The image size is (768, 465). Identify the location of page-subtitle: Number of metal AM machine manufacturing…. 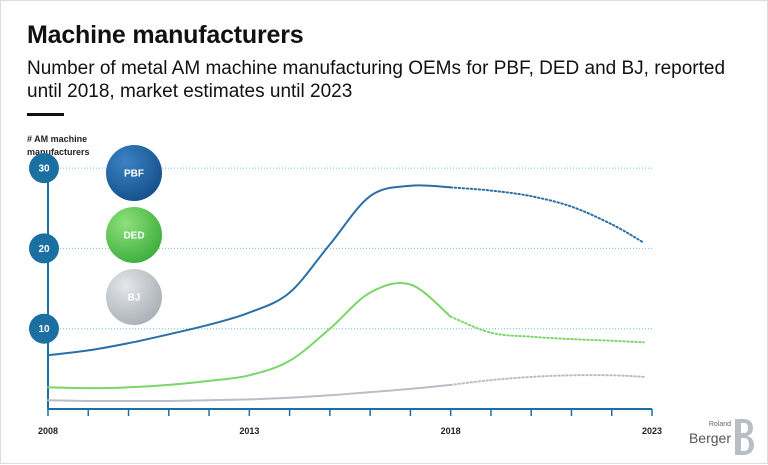
(376, 80).